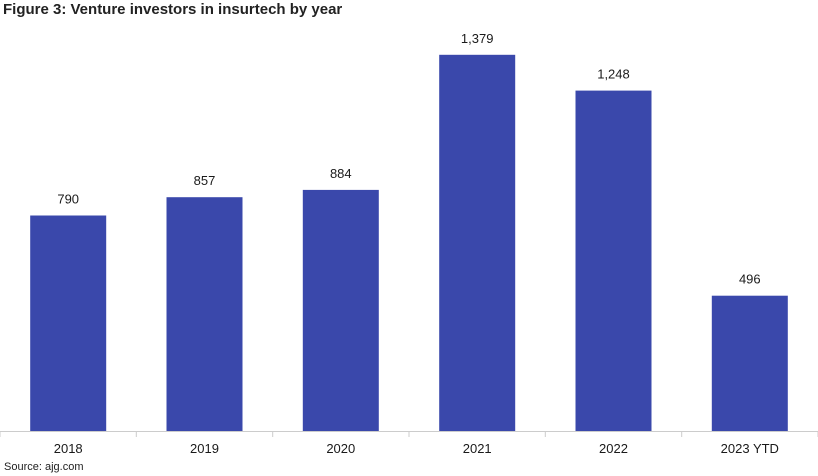 Image resolution: width=818 pixels, height=476 pixels. What do you see at coordinates (477, 38) in the screenshot?
I see `value-label: 1,379` at bounding box center [477, 38].